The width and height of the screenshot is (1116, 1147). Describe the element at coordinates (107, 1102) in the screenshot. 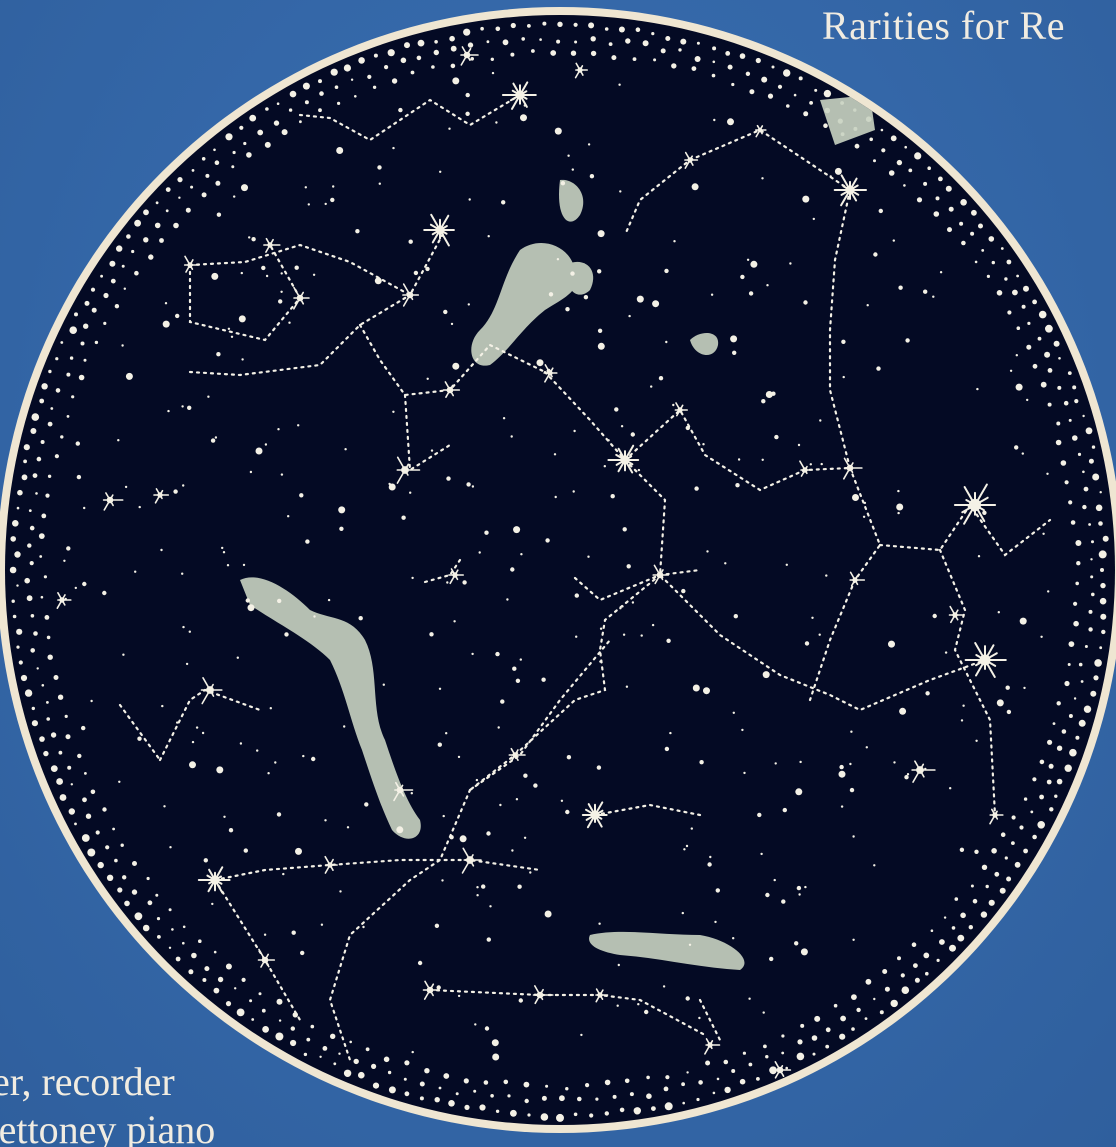

I see `performer-credits: ner, recorder Bettoney piano` at that location.